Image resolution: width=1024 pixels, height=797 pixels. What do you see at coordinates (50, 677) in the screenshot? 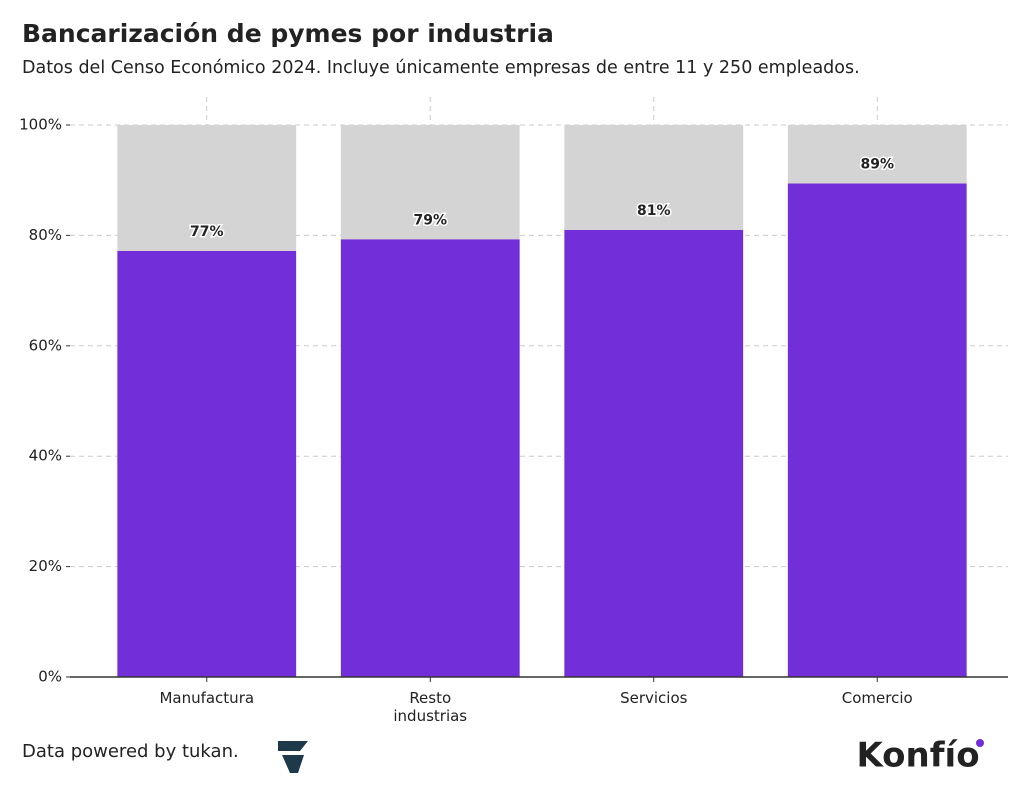
I see `y-tick-label: 0%` at bounding box center [50, 677].